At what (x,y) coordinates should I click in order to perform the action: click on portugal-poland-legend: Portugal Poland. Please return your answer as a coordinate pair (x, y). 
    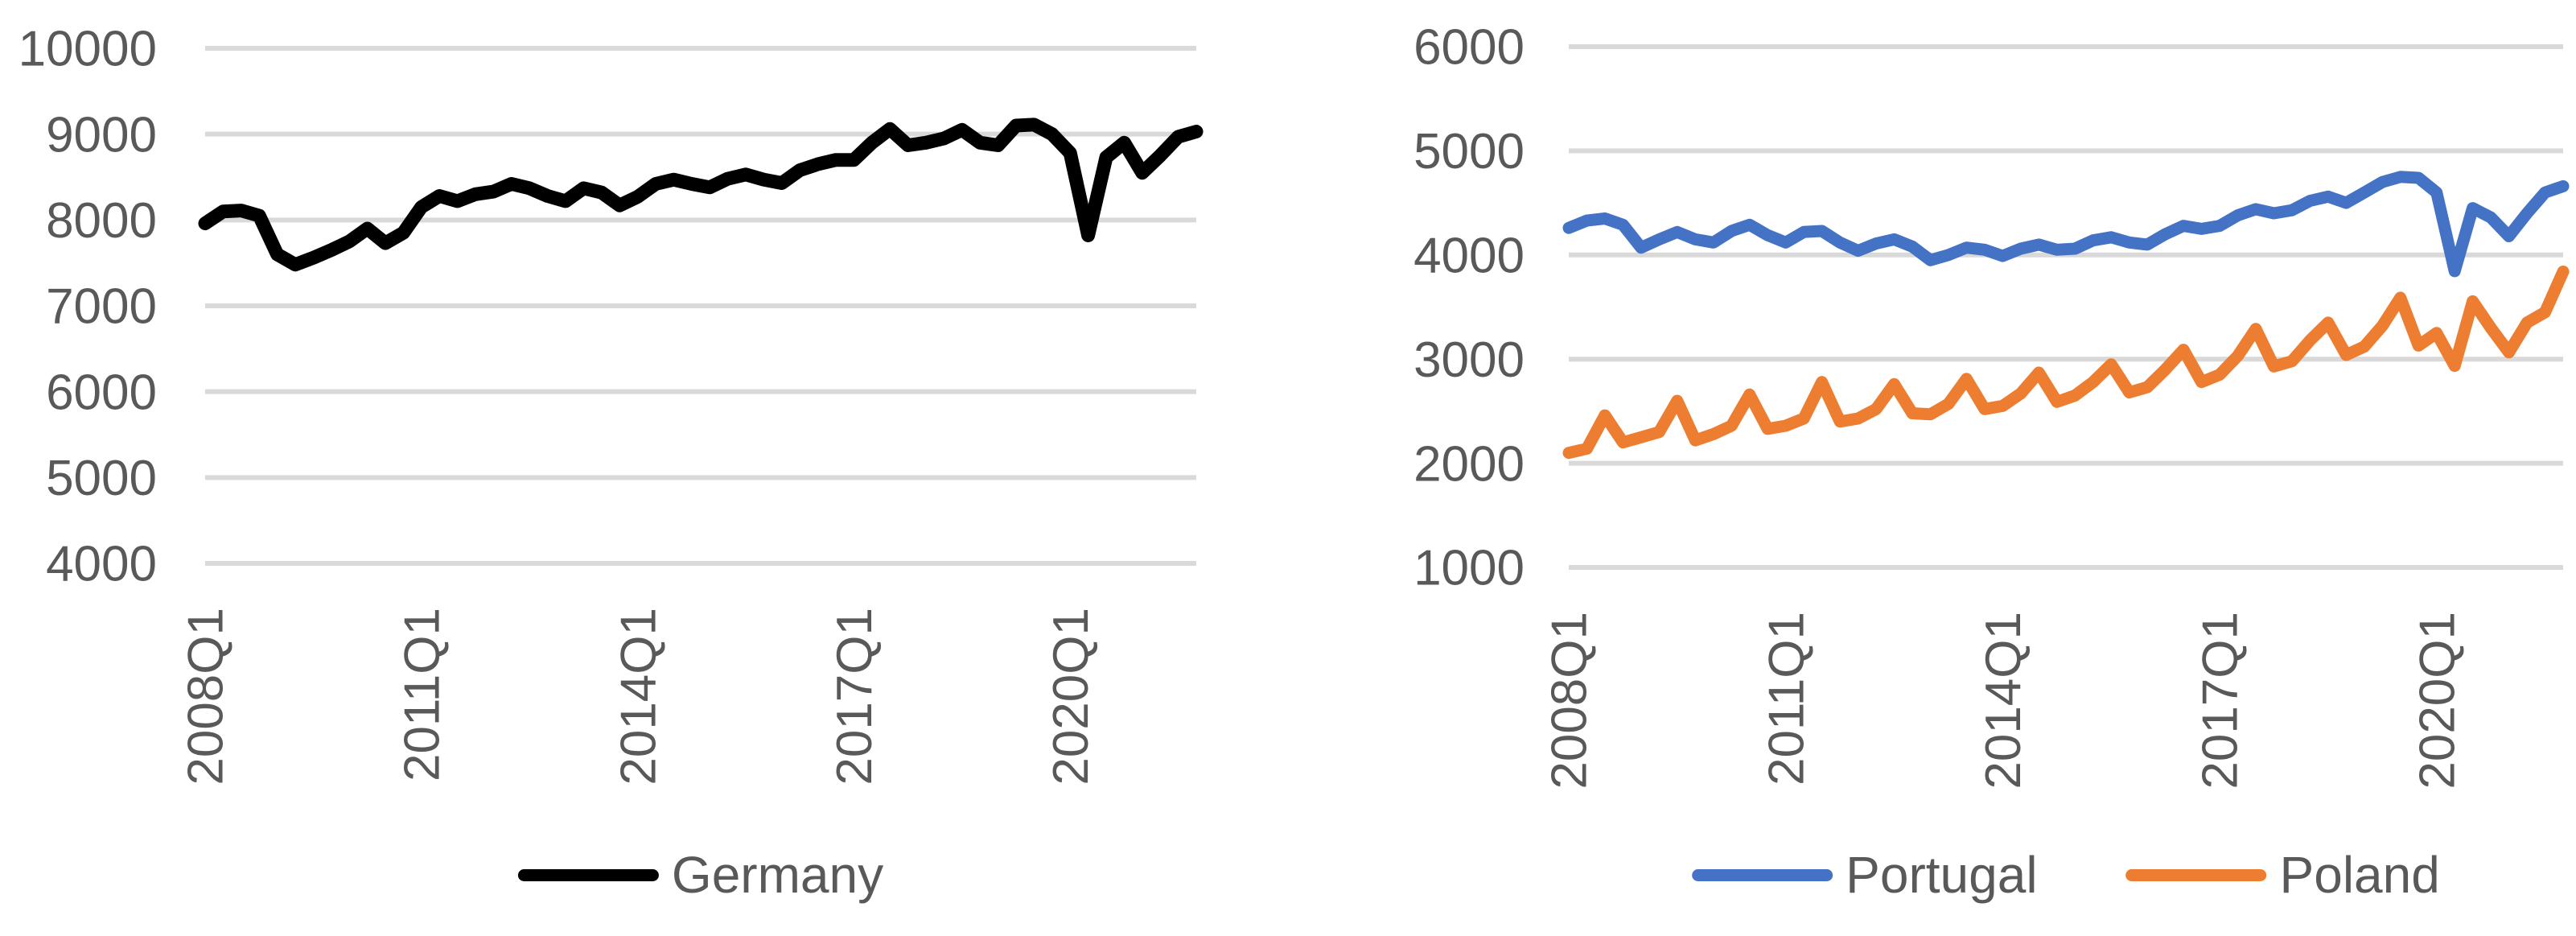
    Looking at the image, I should click on (2066, 875).